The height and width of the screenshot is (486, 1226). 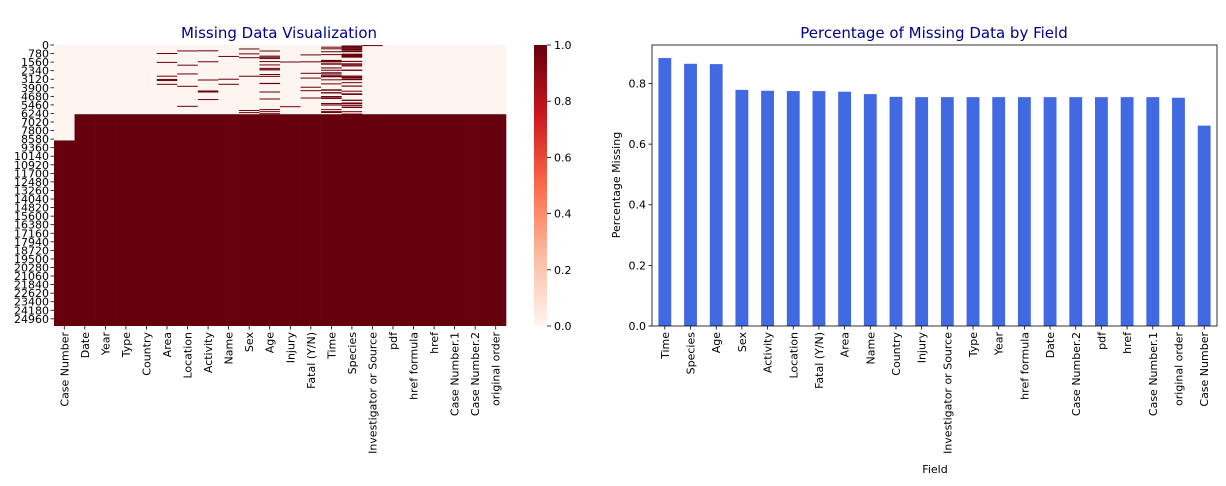 I want to click on heatmap-y-tick-label: 12480, so click(x=31, y=182).